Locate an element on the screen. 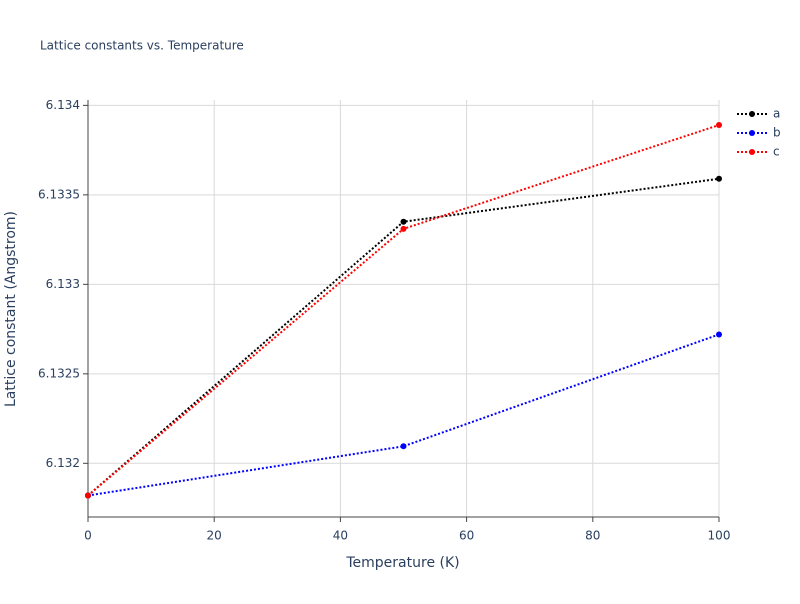 This screenshot has width=800, height=604. x-tick-label: 20 is located at coordinates (214, 536).